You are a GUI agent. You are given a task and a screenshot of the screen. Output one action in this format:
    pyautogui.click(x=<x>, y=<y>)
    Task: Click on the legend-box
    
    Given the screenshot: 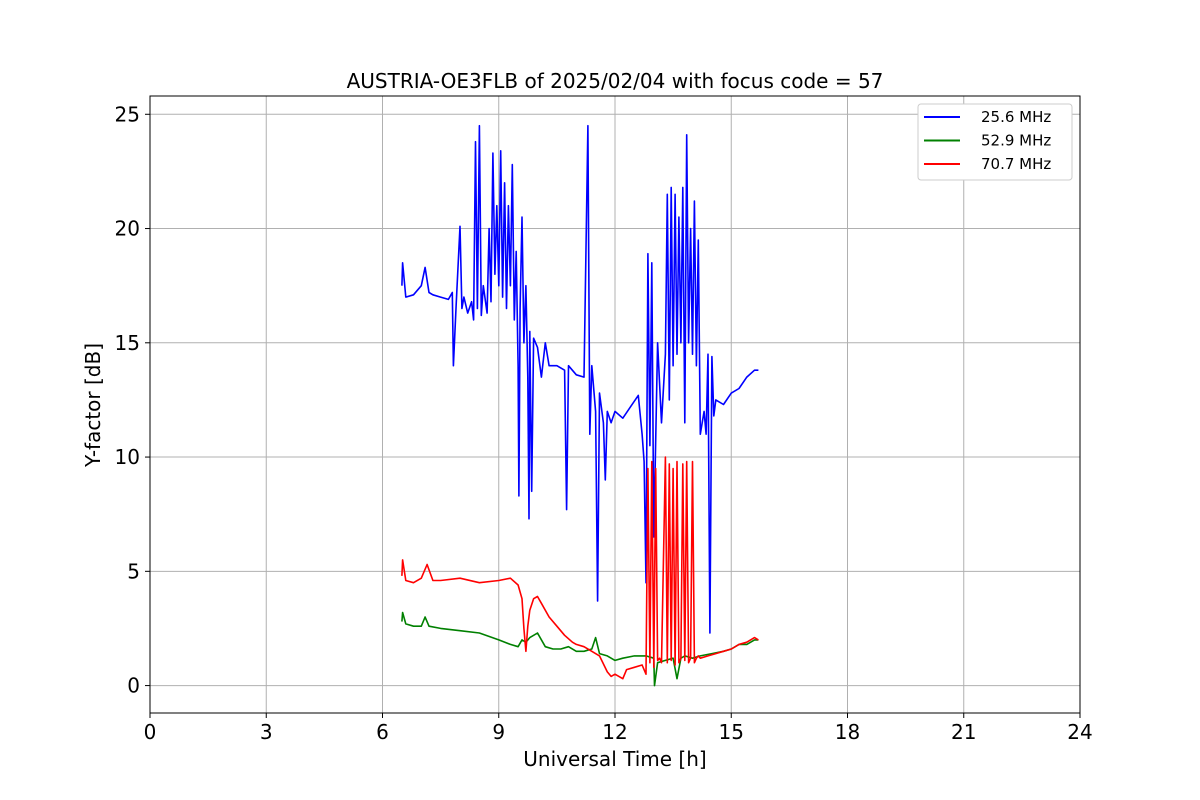 What is the action you would take?
    pyautogui.click(x=995, y=142)
    